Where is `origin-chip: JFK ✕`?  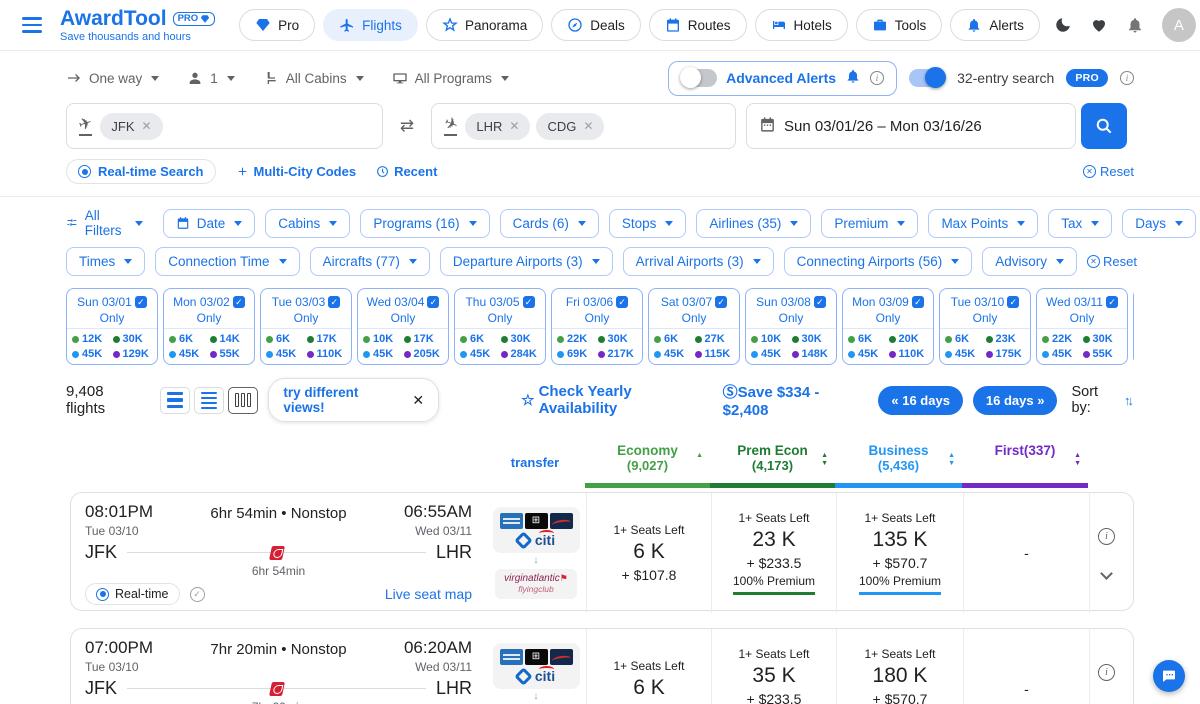 origin-chip: JFK ✕ is located at coordinates (131, 126).